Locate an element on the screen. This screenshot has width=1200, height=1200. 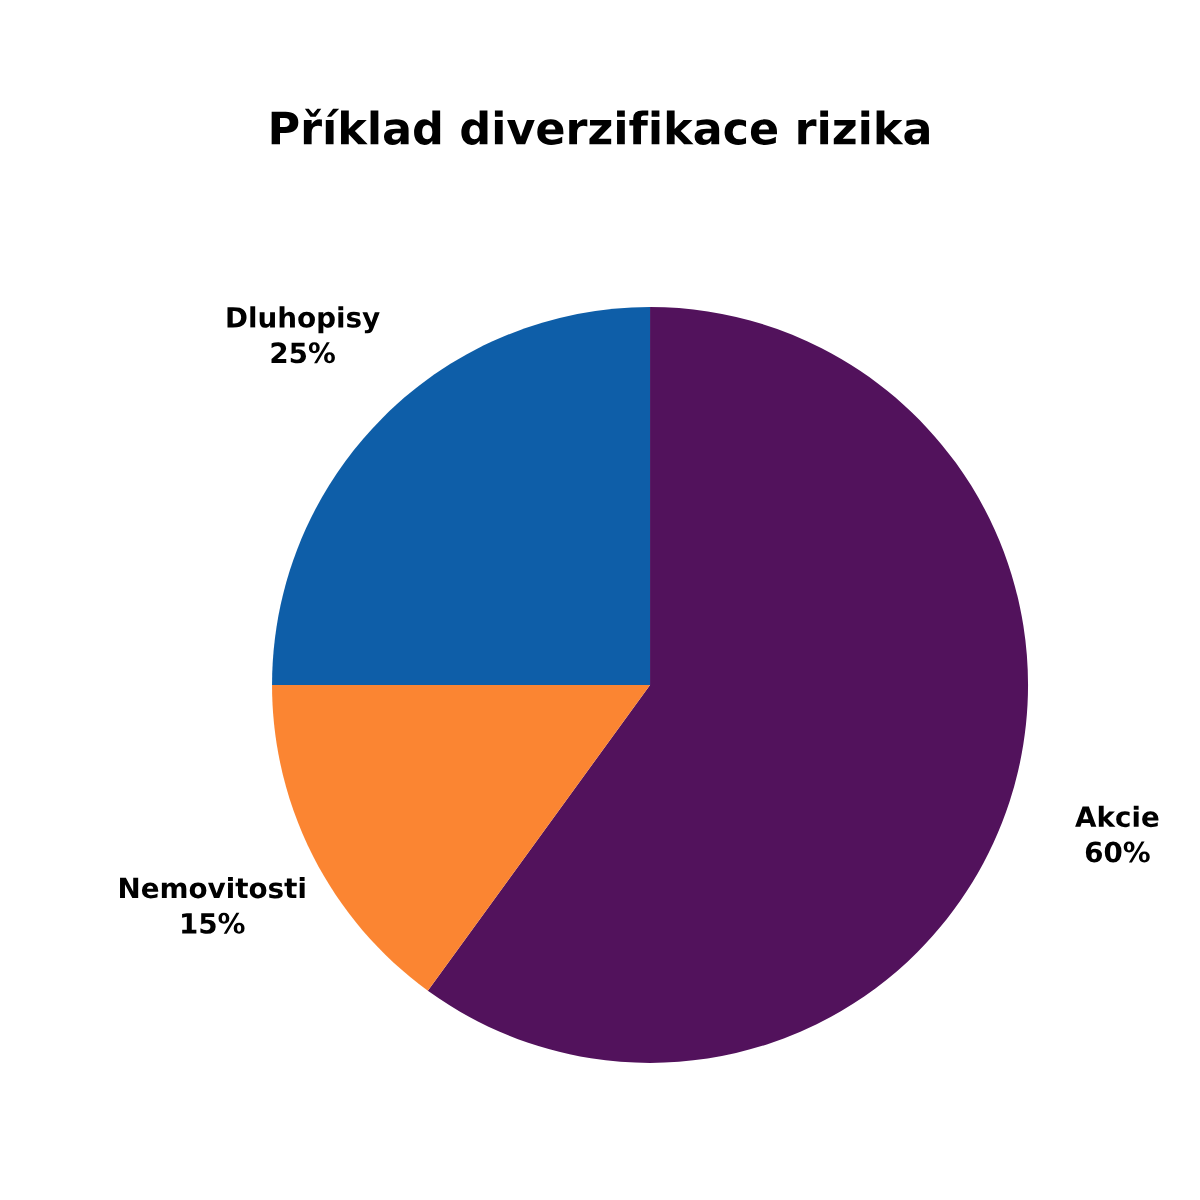
chart-title: Příklad diverzifikace rizika is located at coordinates (600, 126).